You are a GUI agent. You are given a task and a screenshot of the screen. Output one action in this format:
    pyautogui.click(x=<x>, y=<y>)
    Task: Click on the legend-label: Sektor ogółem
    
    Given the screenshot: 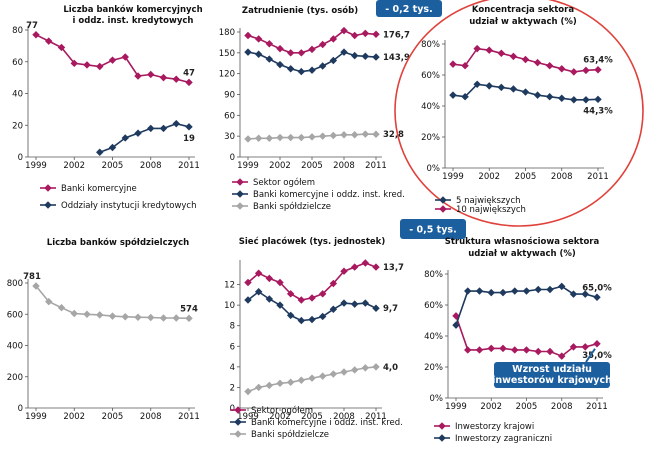 What is the action you would take?
    pyautogui.click(x=284, y=182)
    